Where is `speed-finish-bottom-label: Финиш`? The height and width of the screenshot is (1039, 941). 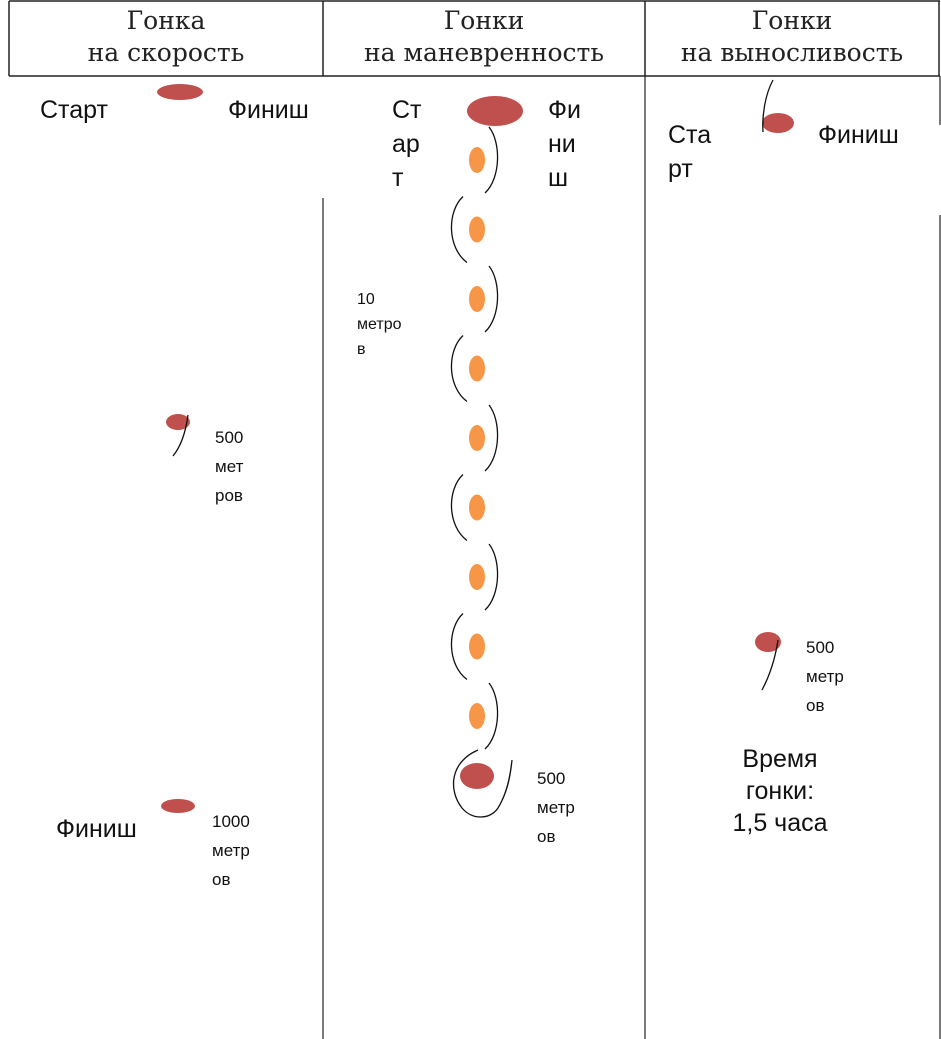
speed-finish-bottom-label: Финиш is located at coordinates (96, 829).